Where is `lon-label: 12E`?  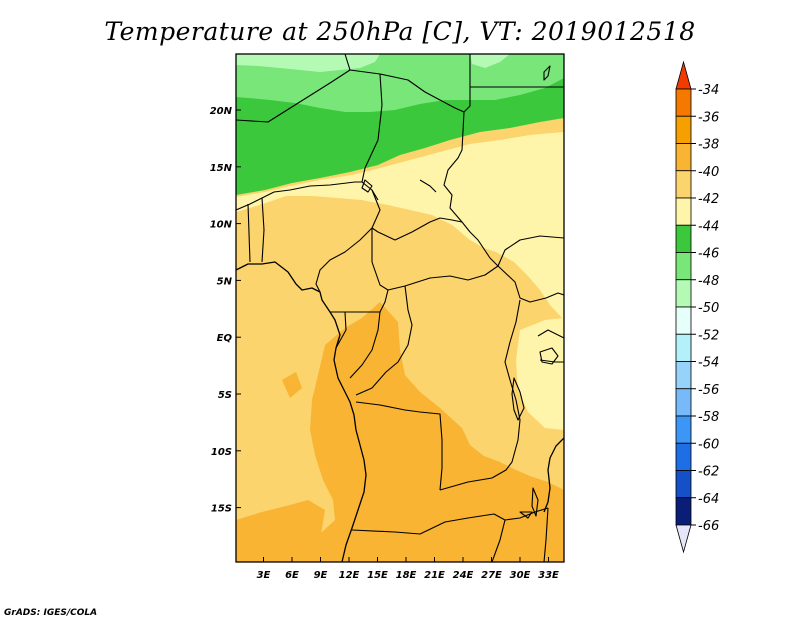
lon-label: 12E is located at coordinates (349, 575).